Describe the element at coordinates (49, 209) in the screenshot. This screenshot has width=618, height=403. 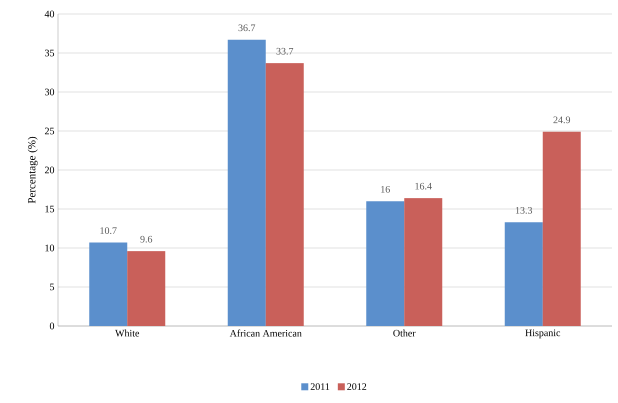
I see `y-tick-label: 15` at that location.